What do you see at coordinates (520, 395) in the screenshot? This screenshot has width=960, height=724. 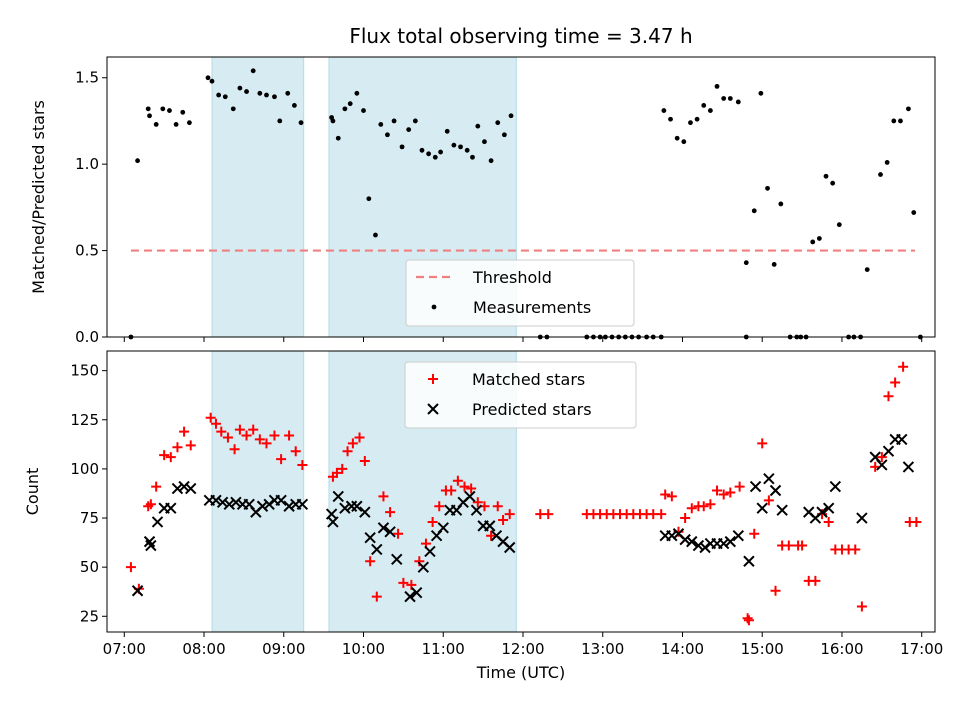 I see `legend-frame` at bounding box center [520, 395].